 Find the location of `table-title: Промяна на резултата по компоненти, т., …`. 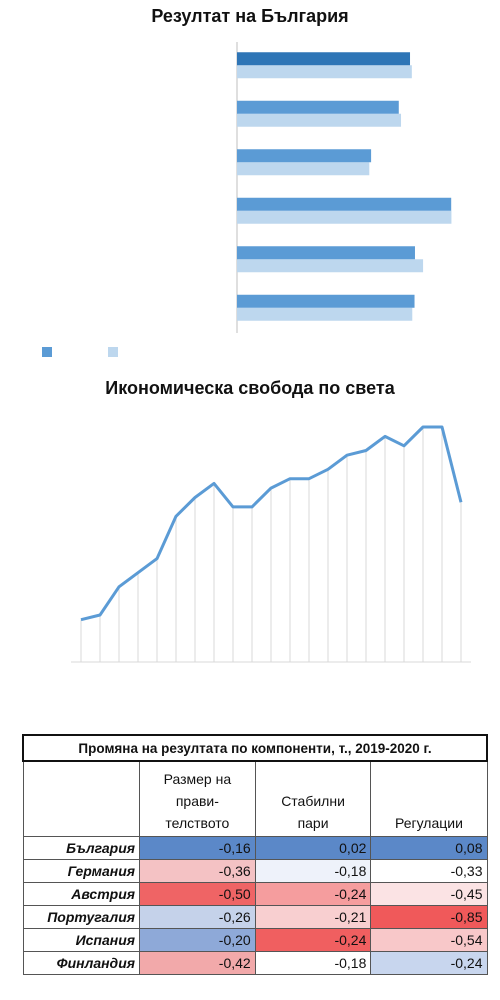

table-title: Промяна на резултата по компоненти, т., … is located at coordinates (255, 748).